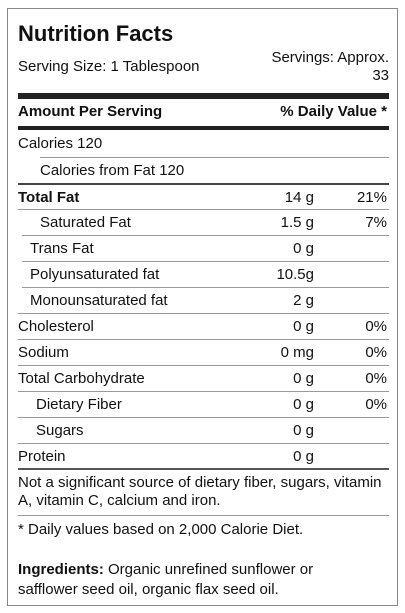 The height and width of the screenshot is (613, 405). I want to click on row: Cholesterol 0 g 0%, so click(203, 326).